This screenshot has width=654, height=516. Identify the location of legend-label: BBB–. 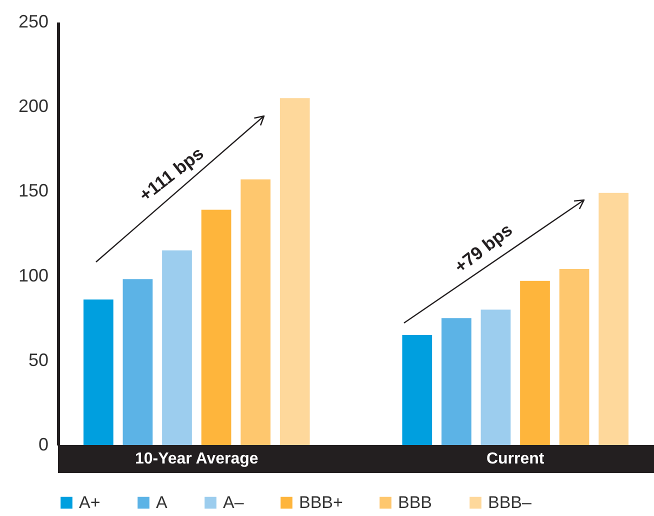
(510, 502).